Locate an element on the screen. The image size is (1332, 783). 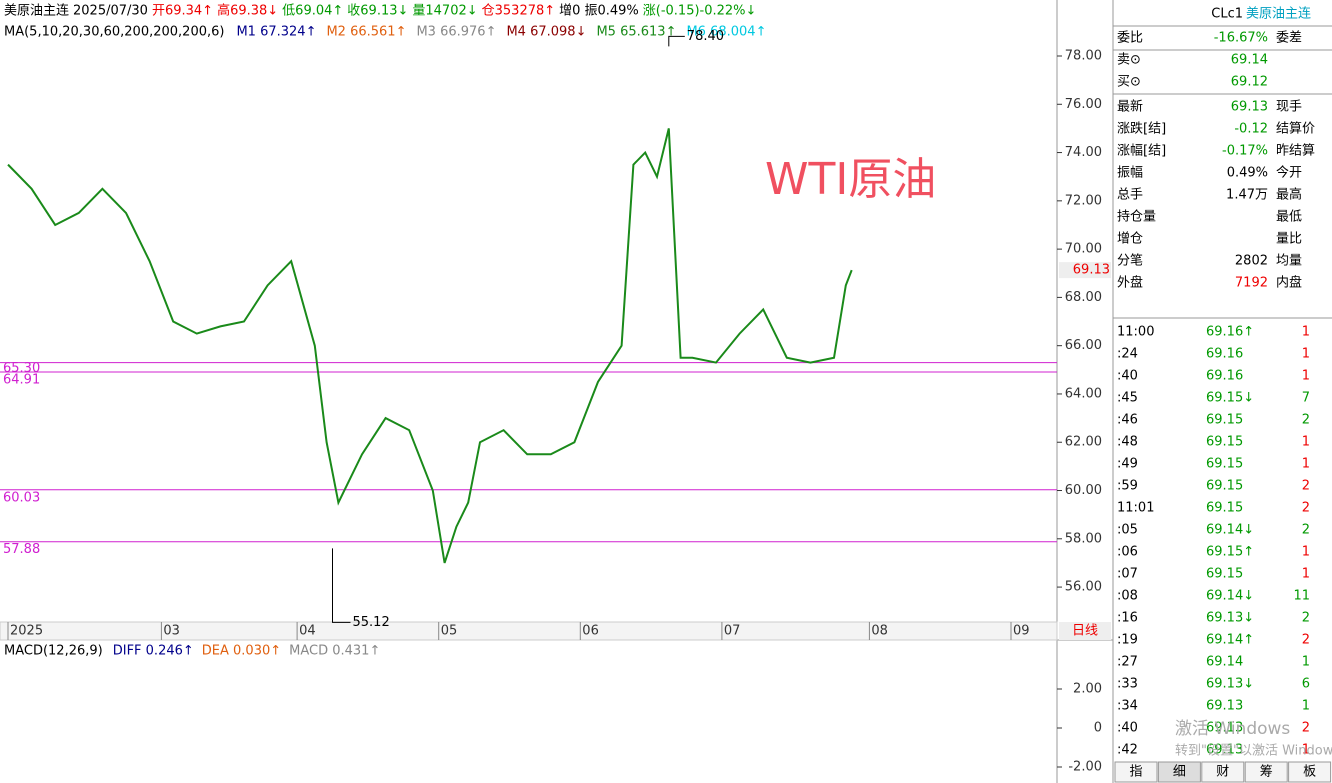
tab-label: 筹 is located at coordinates (1266, 772).